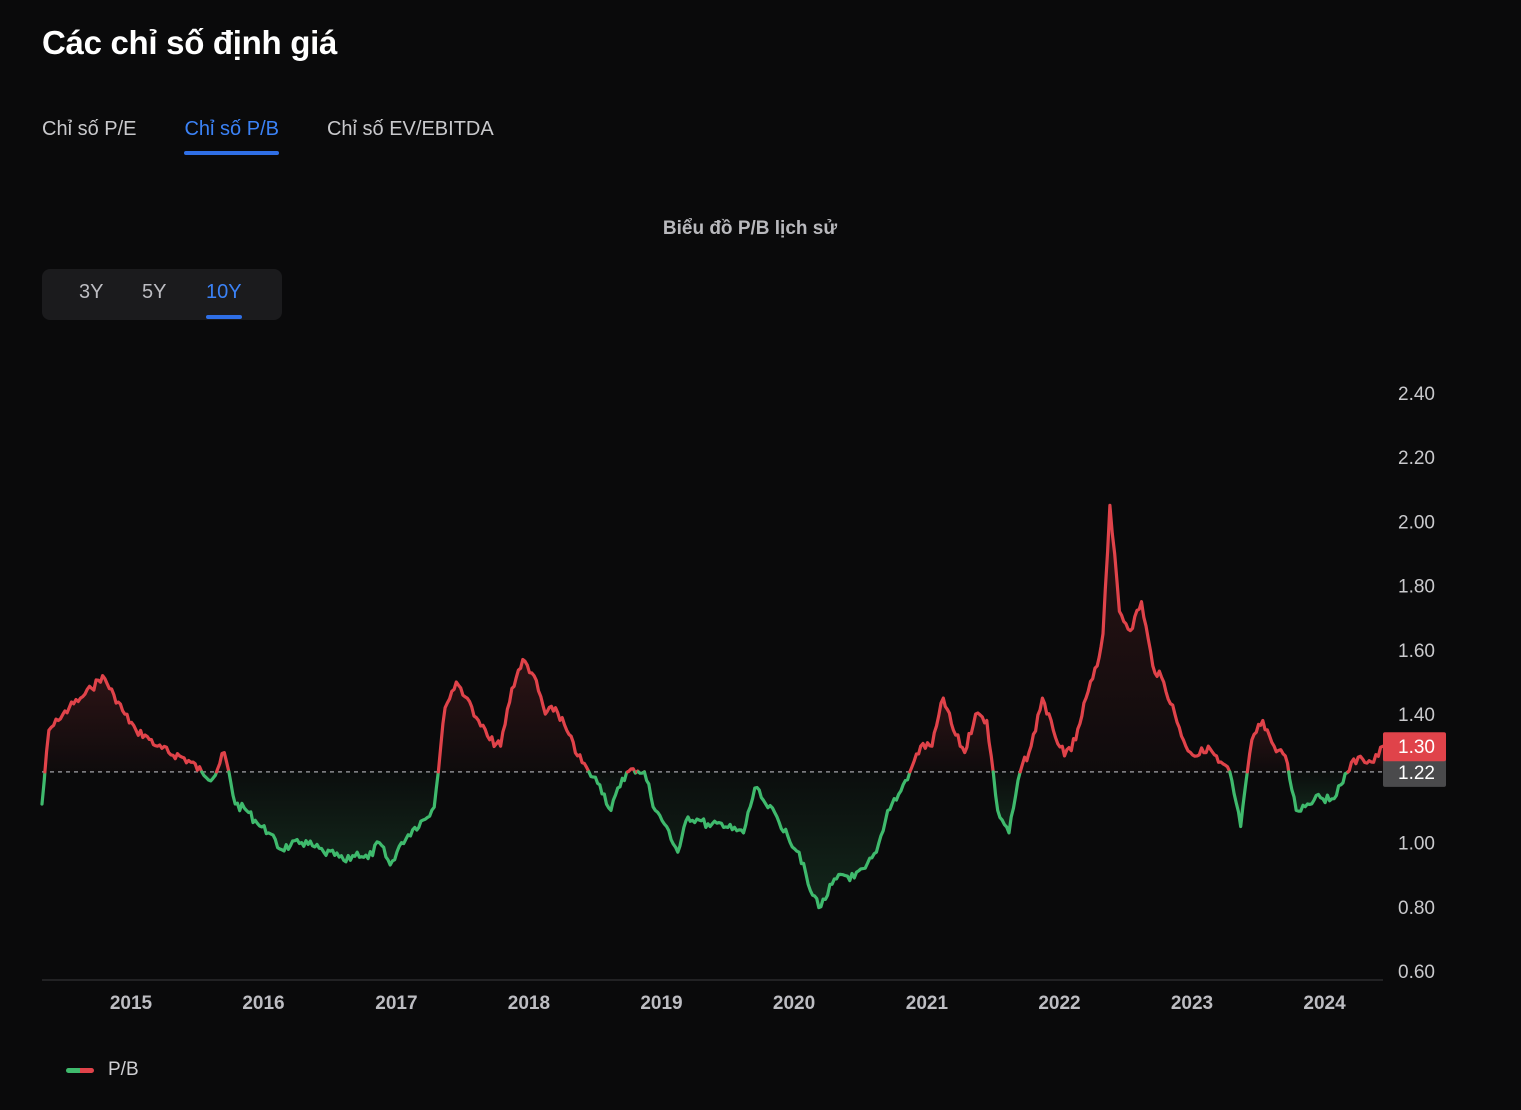 This screenshot has width=1521, height=1110. What do you see at coordinates (927, 1003) in the screenshot?
I see `x-tick-label-2021: 2021` at bounding box center [927, 1003].